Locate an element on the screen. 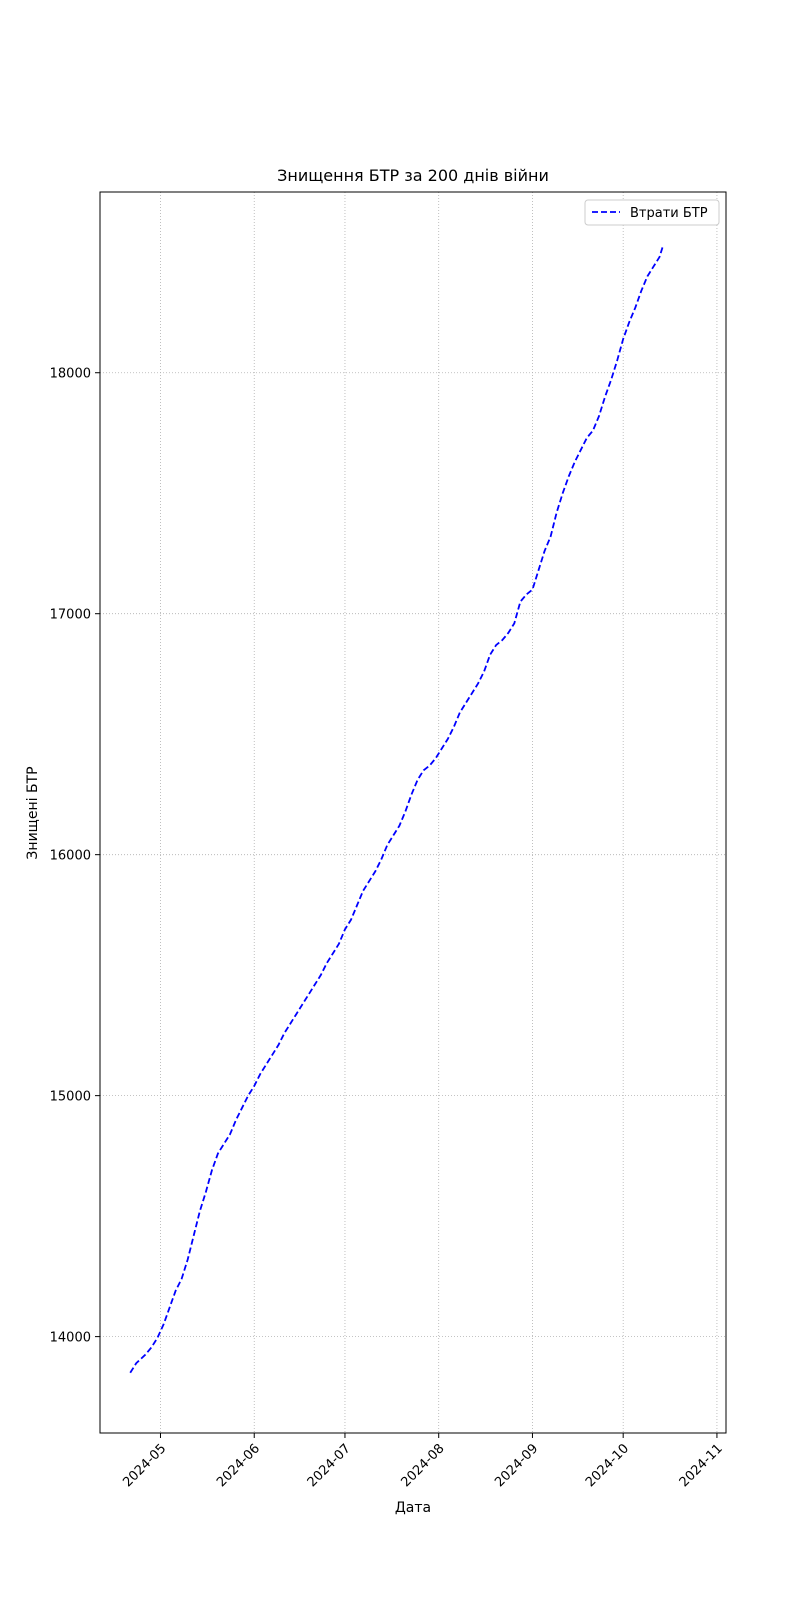 This screenshot has width=800, height=1600. legend-label: Втрати БТР is located at coordinates (669, 213).